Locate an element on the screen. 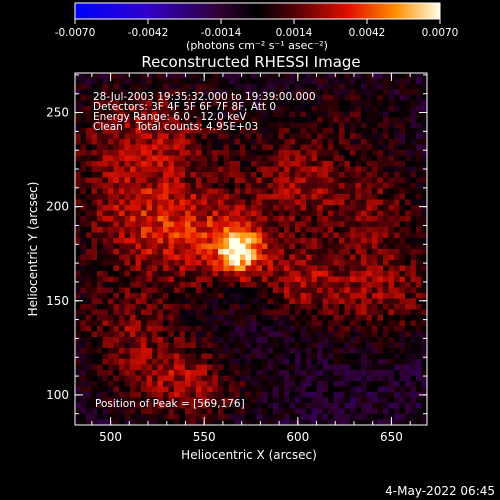 This screenshot has height=500, width=500. y-axis-label: Heliocentric Y (arcsec) is located at coordinates (33, 249).